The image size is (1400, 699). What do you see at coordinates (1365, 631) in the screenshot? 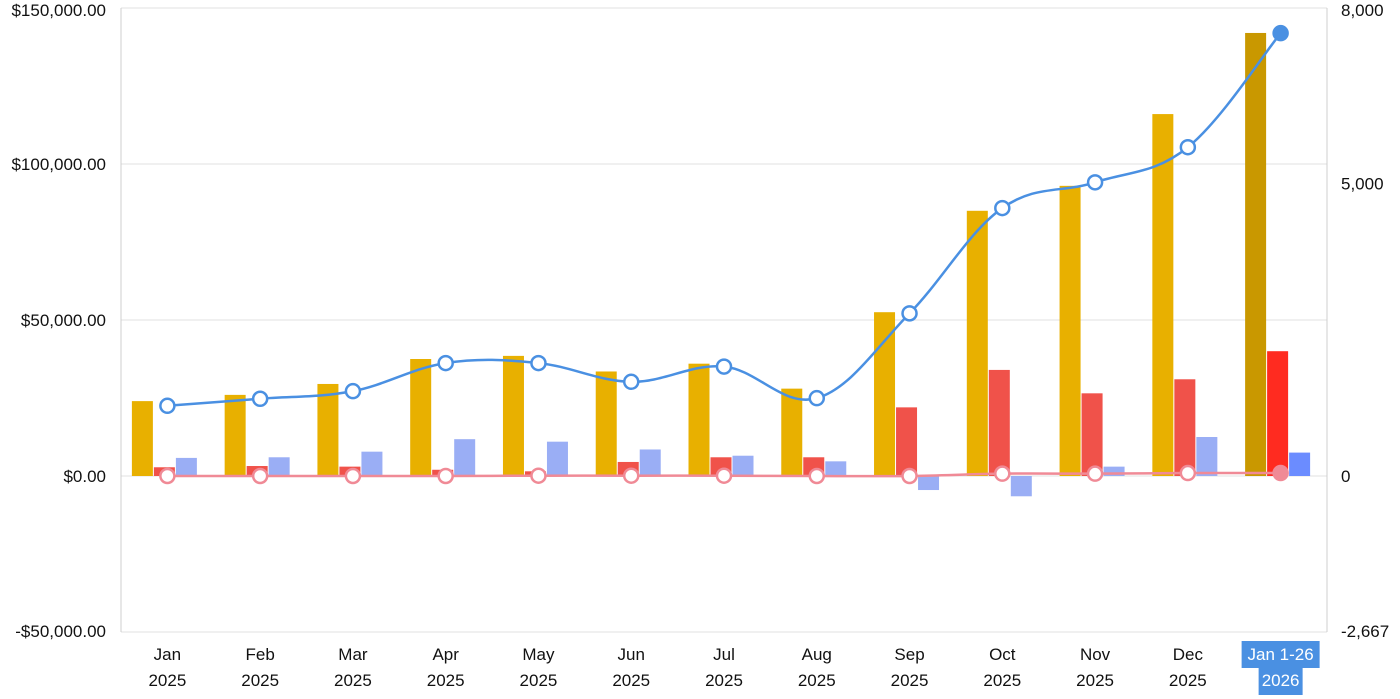
I see `right-tick-label: -2,667` at bounding box center [1365, 631].